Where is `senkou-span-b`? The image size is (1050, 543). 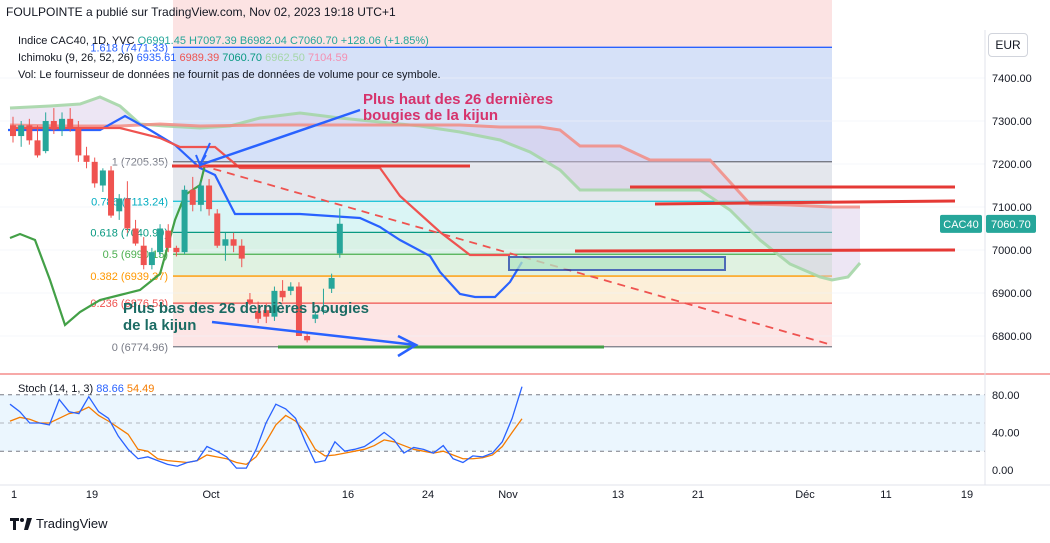
senkou-span-b is located at coordinates (434, 165).